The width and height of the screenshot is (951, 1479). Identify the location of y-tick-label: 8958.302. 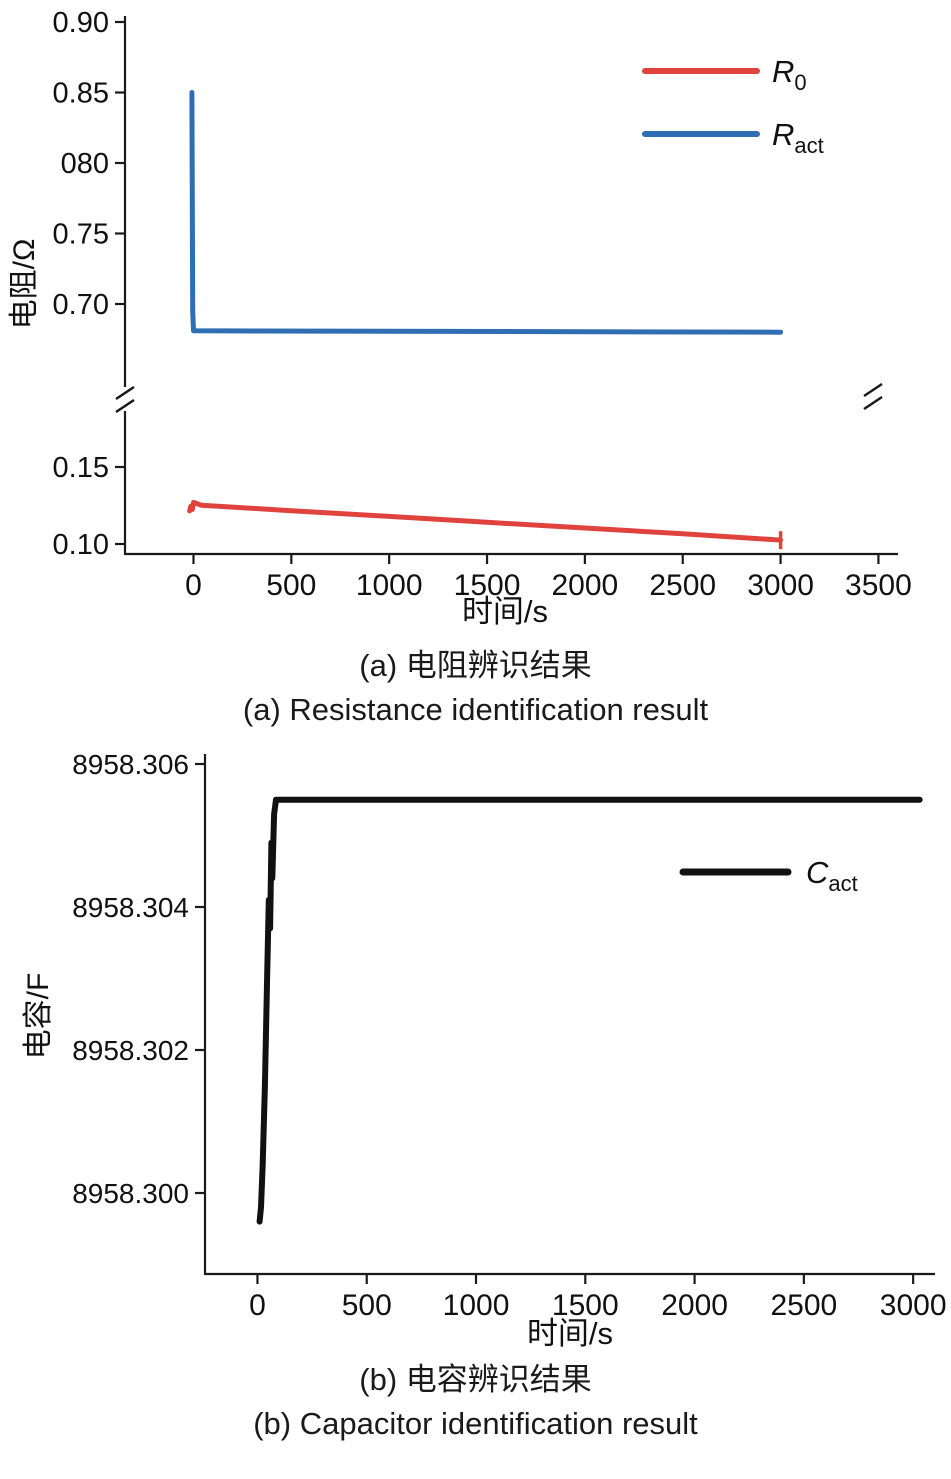
(130, 1050).